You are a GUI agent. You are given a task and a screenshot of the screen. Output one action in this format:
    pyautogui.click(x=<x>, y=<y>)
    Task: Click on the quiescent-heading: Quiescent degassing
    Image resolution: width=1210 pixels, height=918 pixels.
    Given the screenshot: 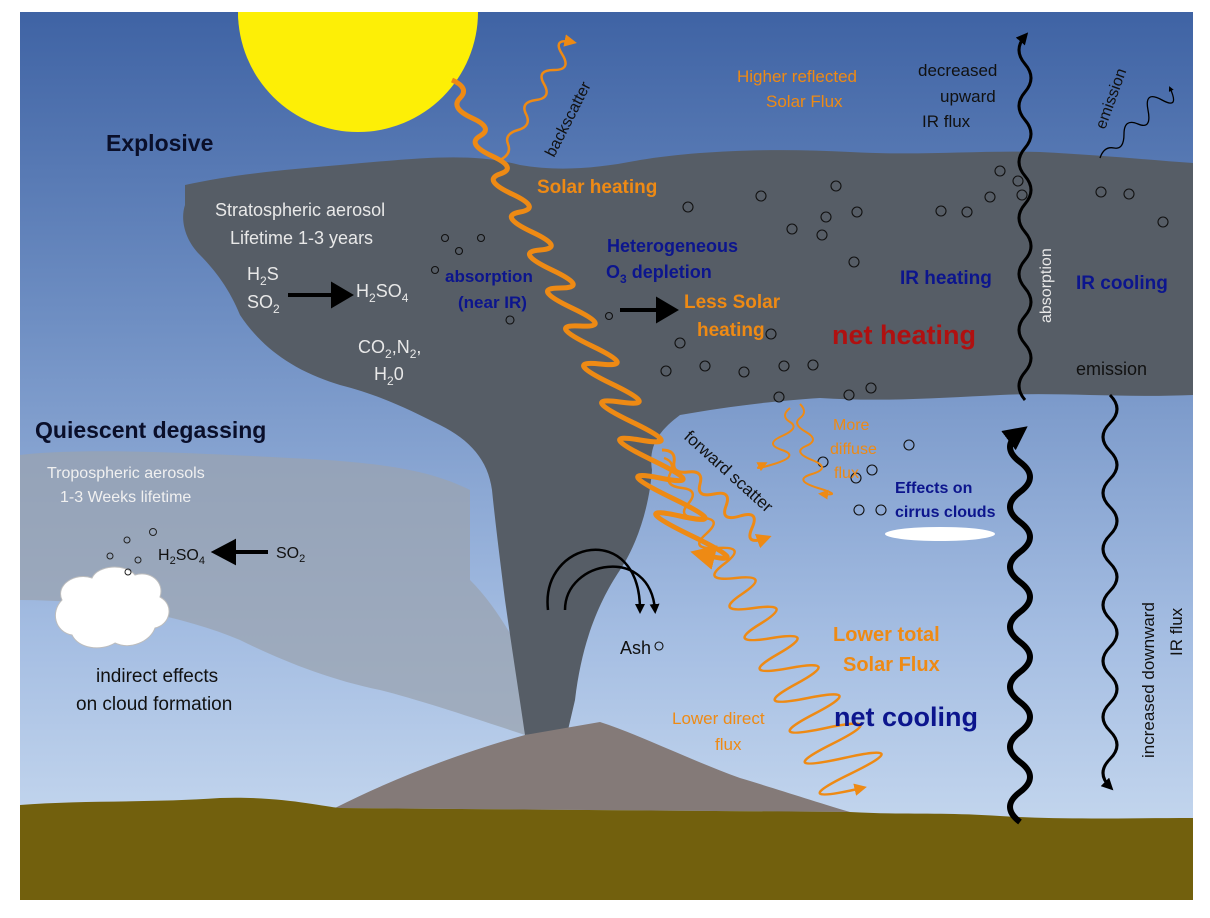 What is the action you would take?
    pyautogui.click(x=150, y=430)
    